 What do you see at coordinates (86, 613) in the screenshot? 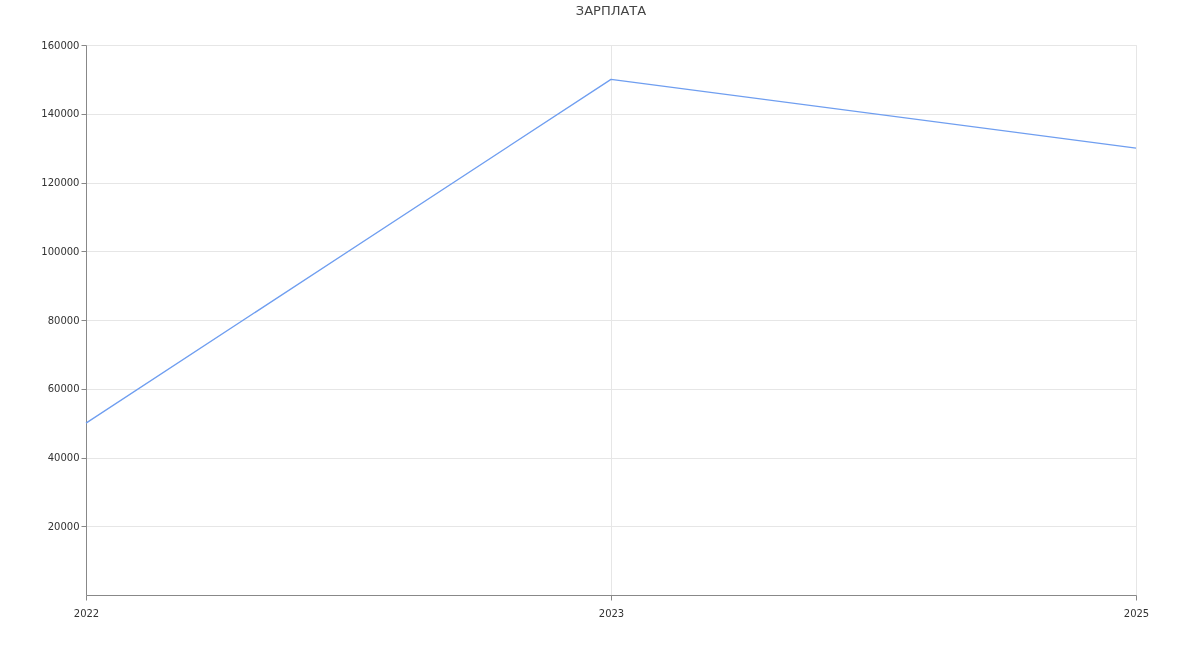
I see `x-tick-label: 2022` at bounding box center [86, 613].